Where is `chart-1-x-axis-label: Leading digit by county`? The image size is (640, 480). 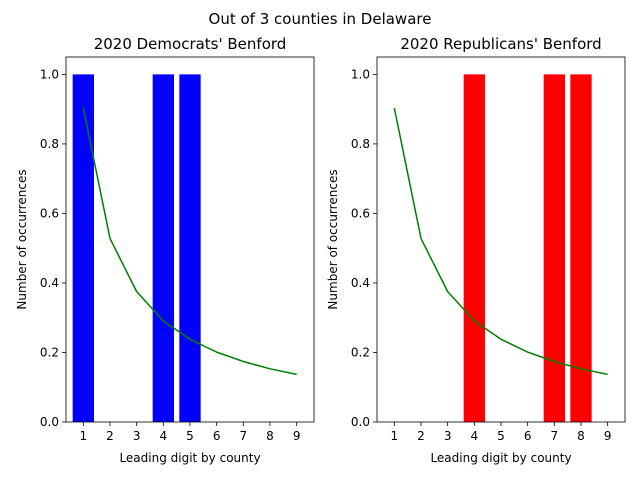
chart-1-x-axis-label: Leading digit by county is located at coordinates (500, 458).